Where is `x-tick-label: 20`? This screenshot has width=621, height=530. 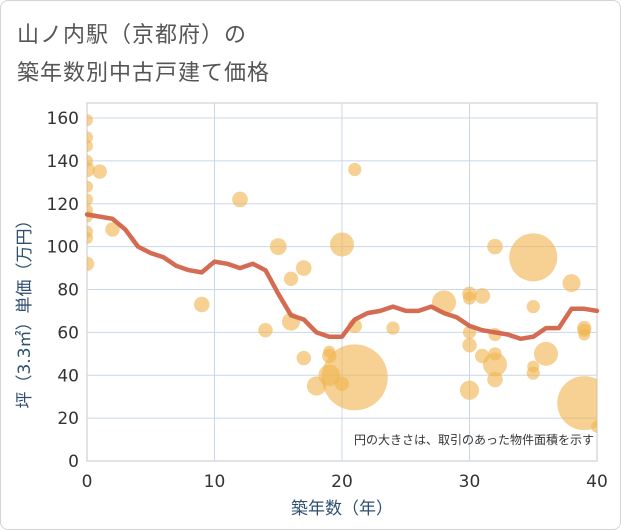
x-tick-label: 20 is located at coordinates (342, 482).